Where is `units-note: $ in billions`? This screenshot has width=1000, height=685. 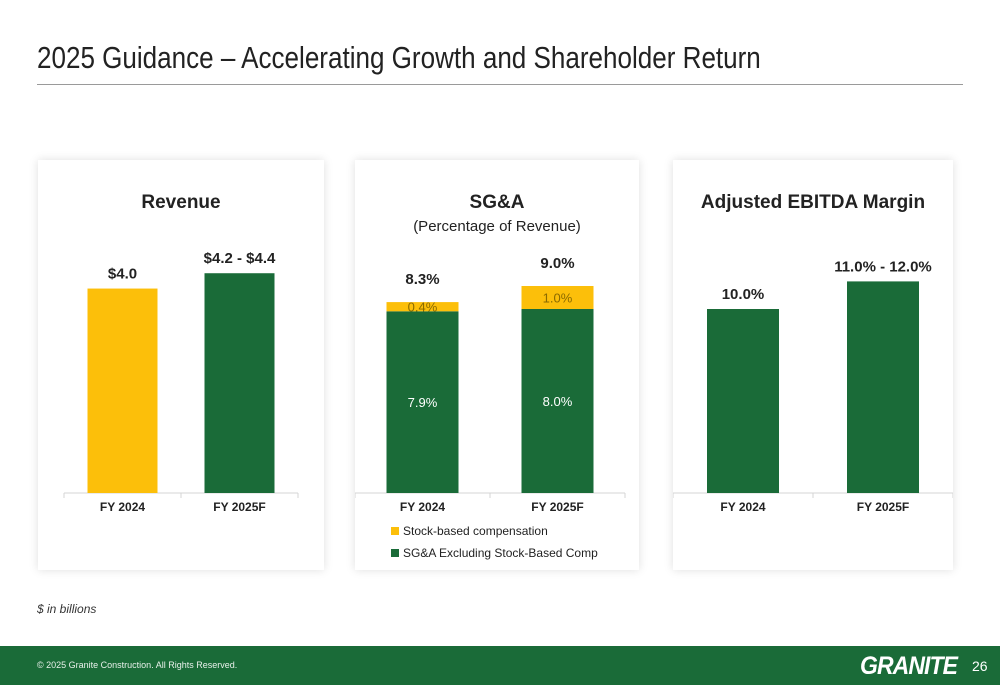 units-note: $ in billions is located at coordinates (67, 609).